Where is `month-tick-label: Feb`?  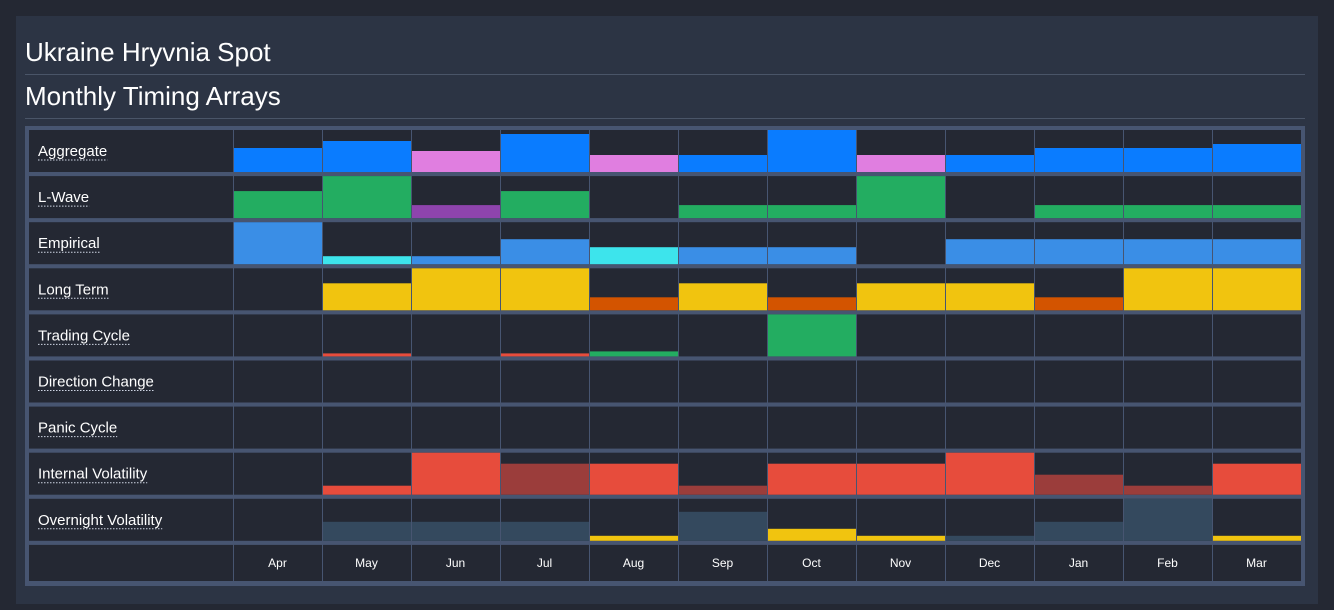 month-tick-label: Feb is located at coordinates (1167, 563).